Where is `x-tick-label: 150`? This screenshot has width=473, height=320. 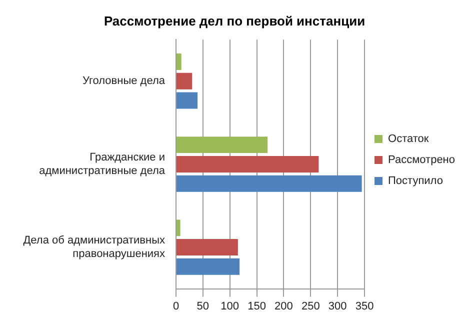
x-tick-label: 150 is located at coordinates (257, 306).